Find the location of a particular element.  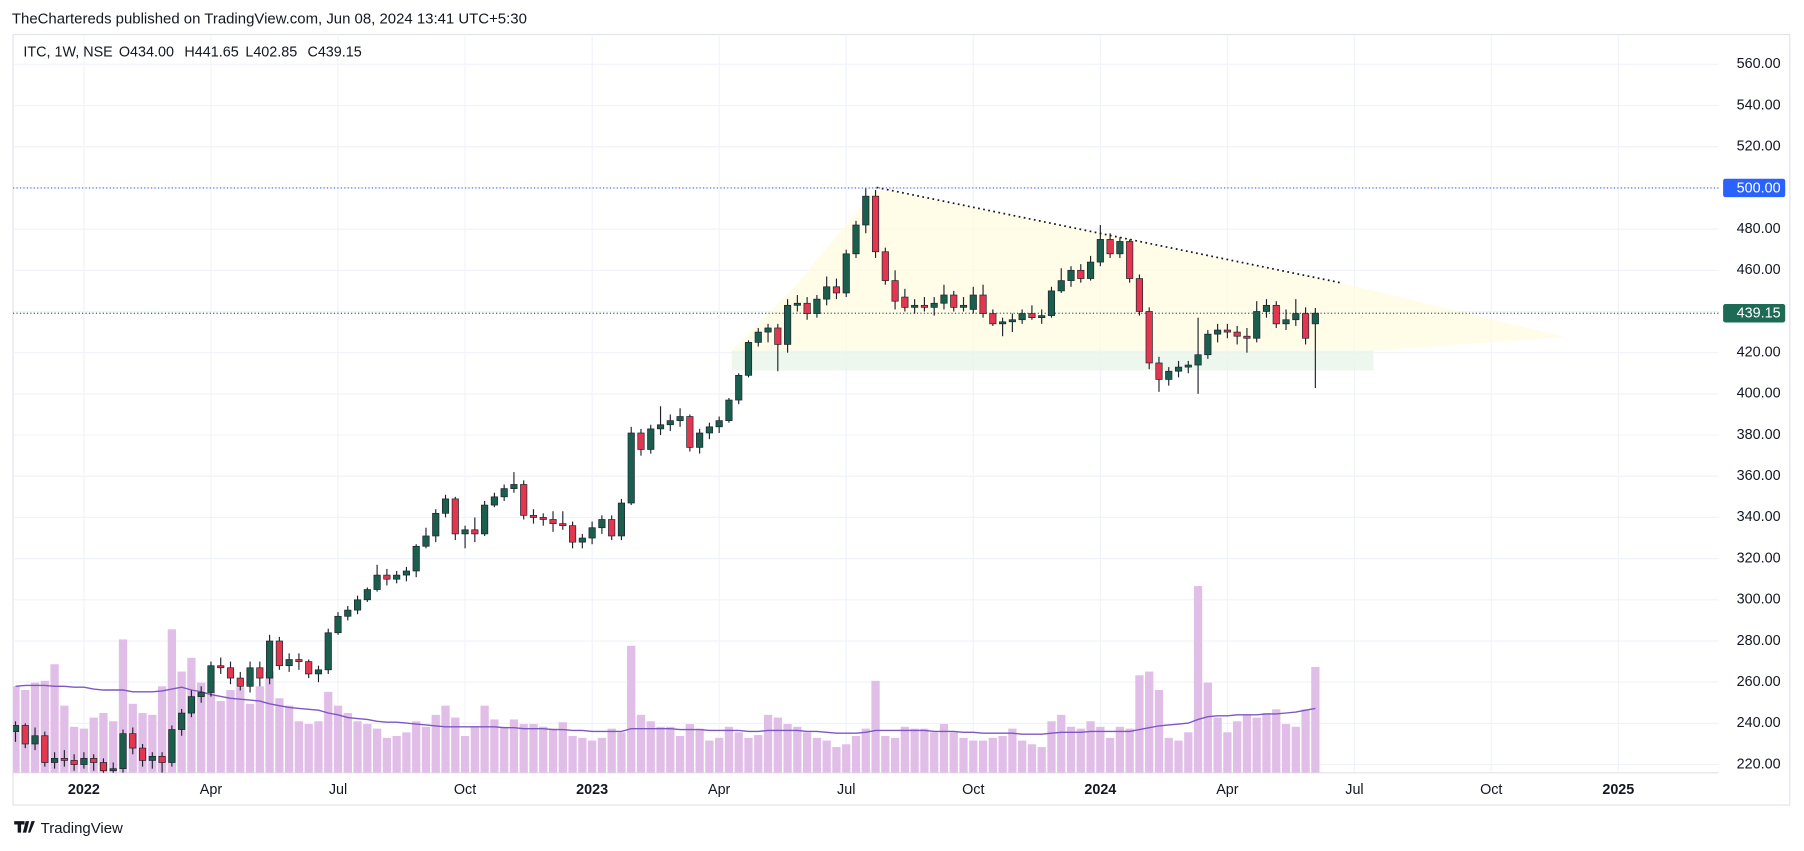

footer: TradingView is located at coordinates (68, 828).